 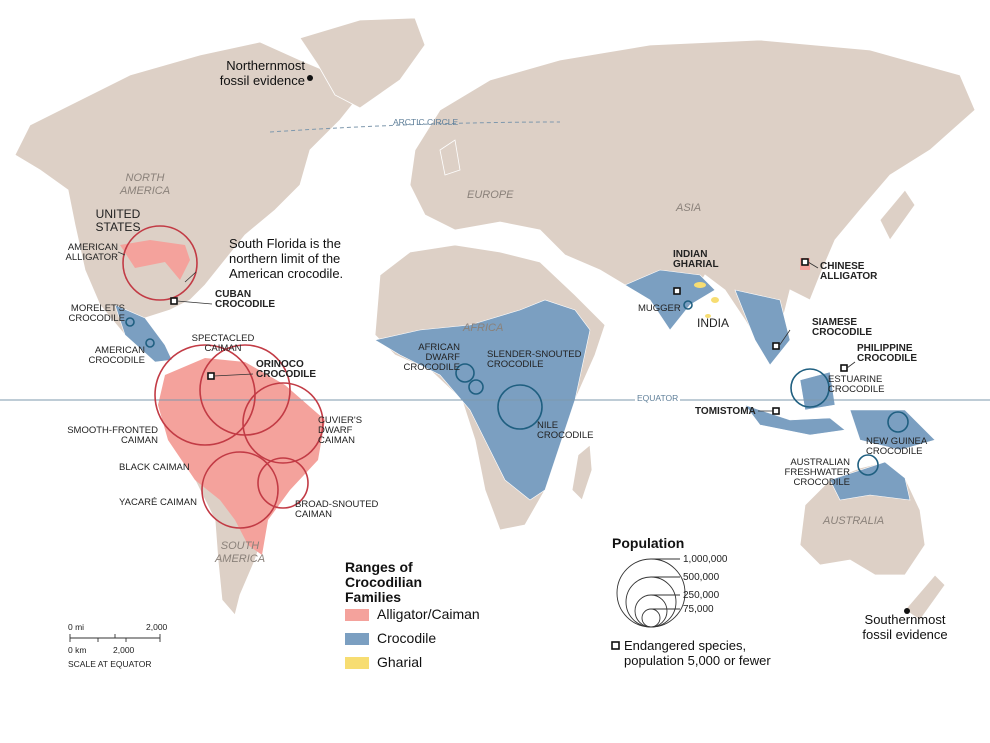 I want to click on southernmost-fossil-note: Southernmost fossil evidence, so click(x=905, y=627).